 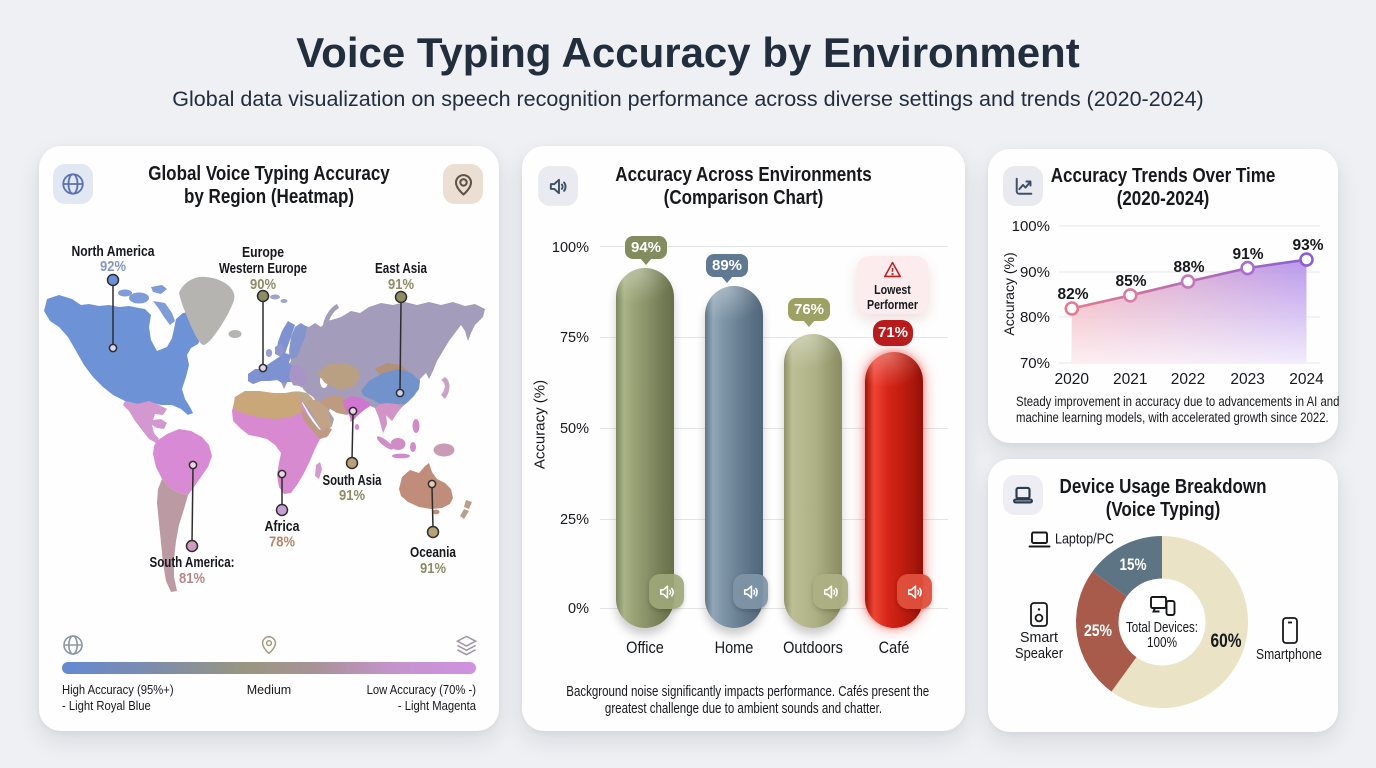 I want to click on svg-text: 2024, so click(x=1306, y=379).